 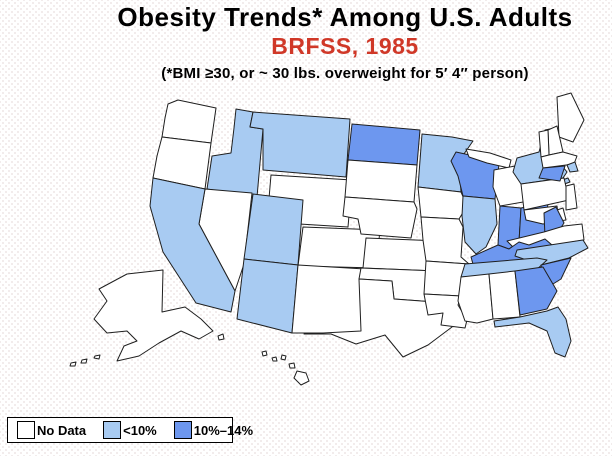 I want to click on state-MO, so click(x=445, y=240).